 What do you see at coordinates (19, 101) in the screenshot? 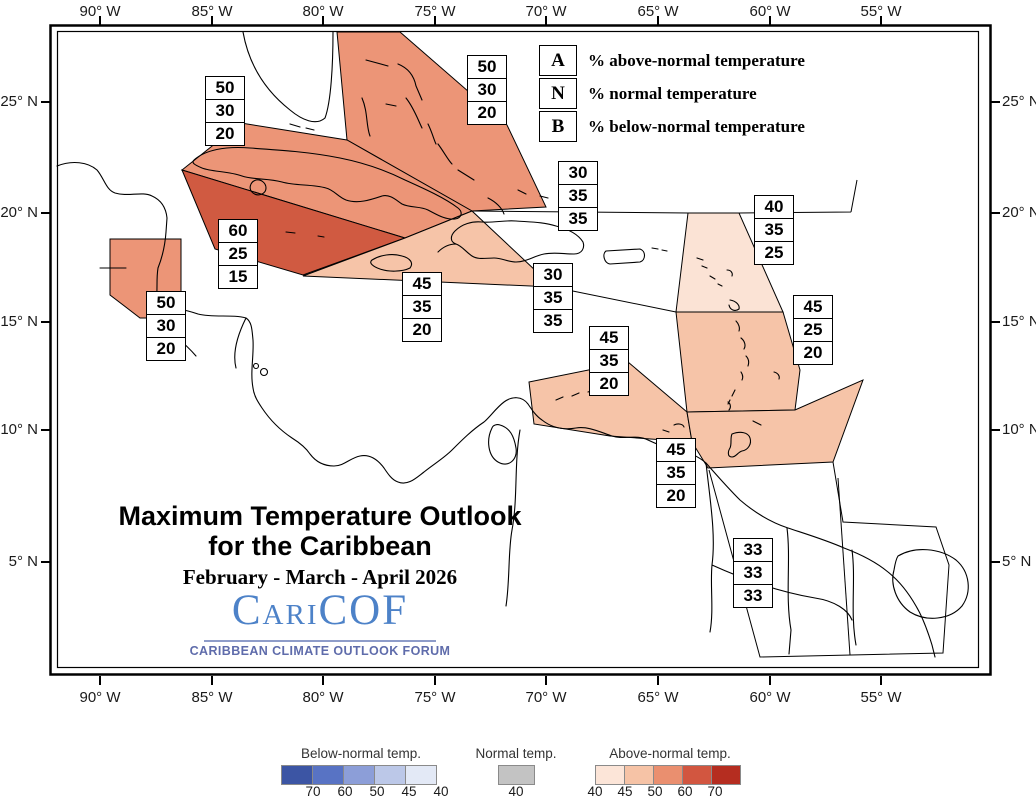
I see `axis-label-left: 25° N` at bounding box center [19, 101].